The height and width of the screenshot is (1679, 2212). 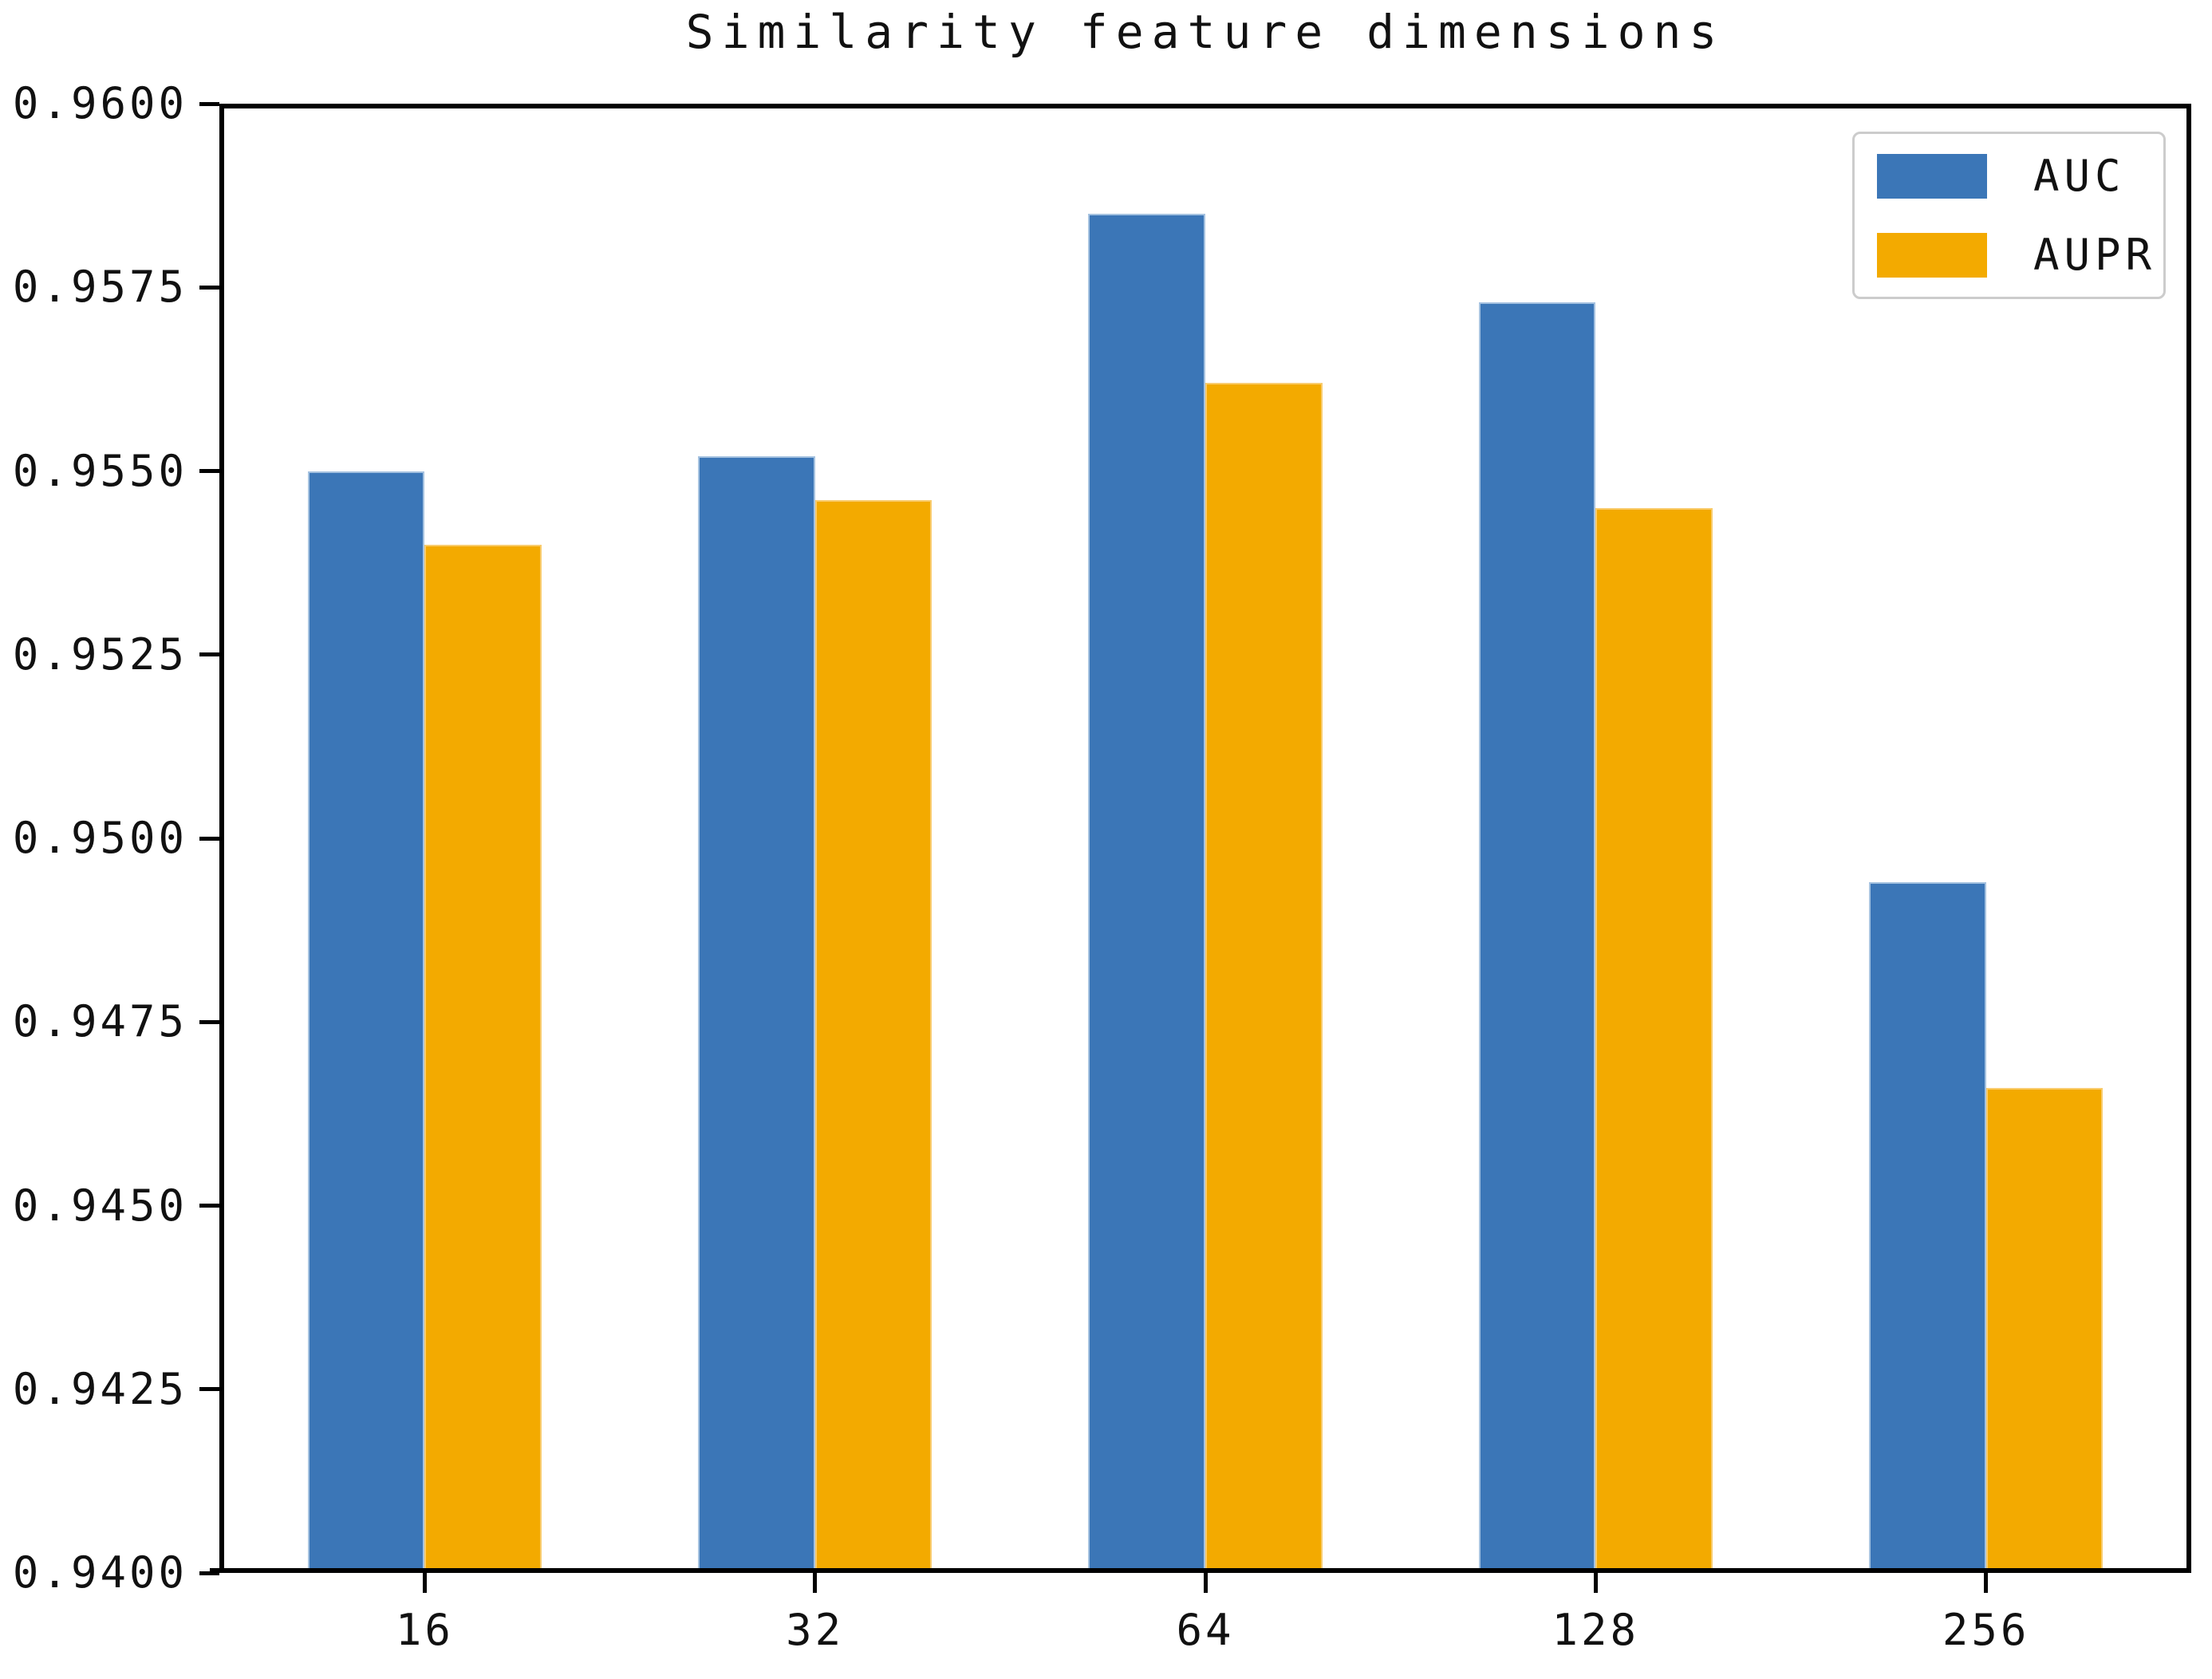 I want to click on y-tick-label: 0.9500, so click(x=100, y=838).